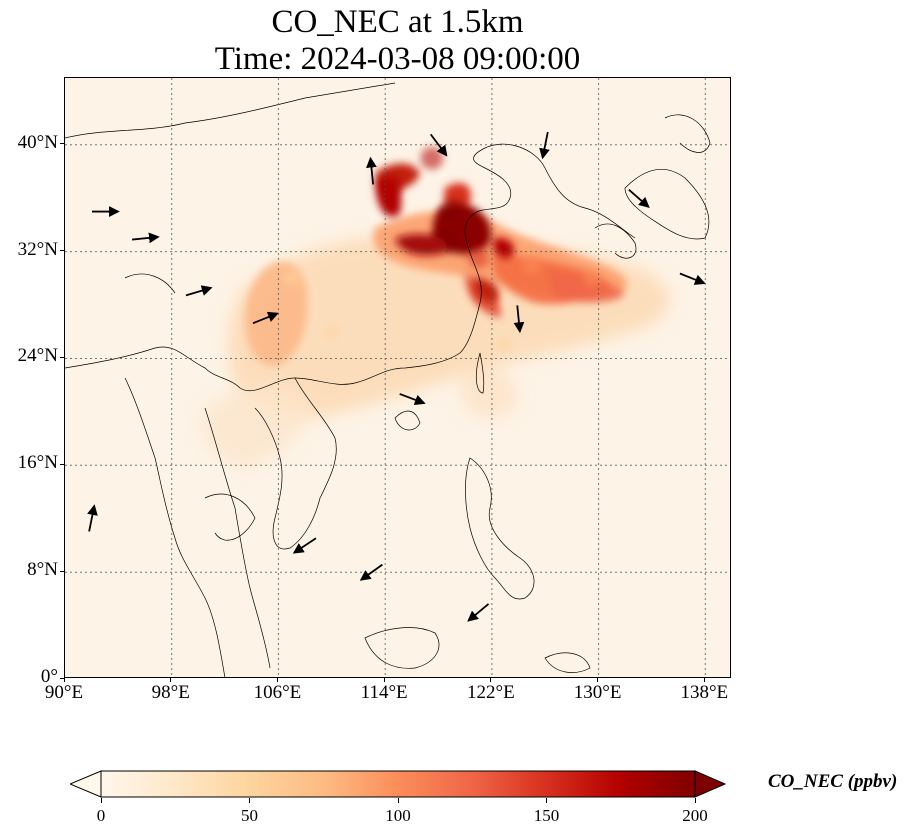 Image resolution: width=920 pixels, height=836 pixels. Describe the element at coordinates (277, 692) in the screenshot. I see `lon-tick-label: 106°E` at that location.